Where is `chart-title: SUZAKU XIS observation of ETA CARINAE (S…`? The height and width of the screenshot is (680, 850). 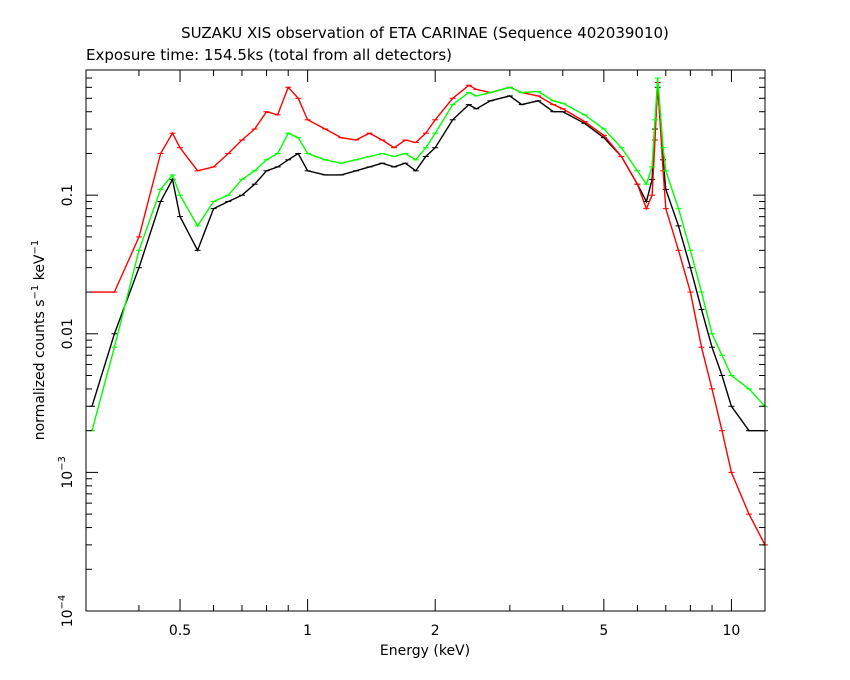 chart-title: SUZAKU XIS observation of ETA CARINAE (S… is located at coordinates (425, 33).